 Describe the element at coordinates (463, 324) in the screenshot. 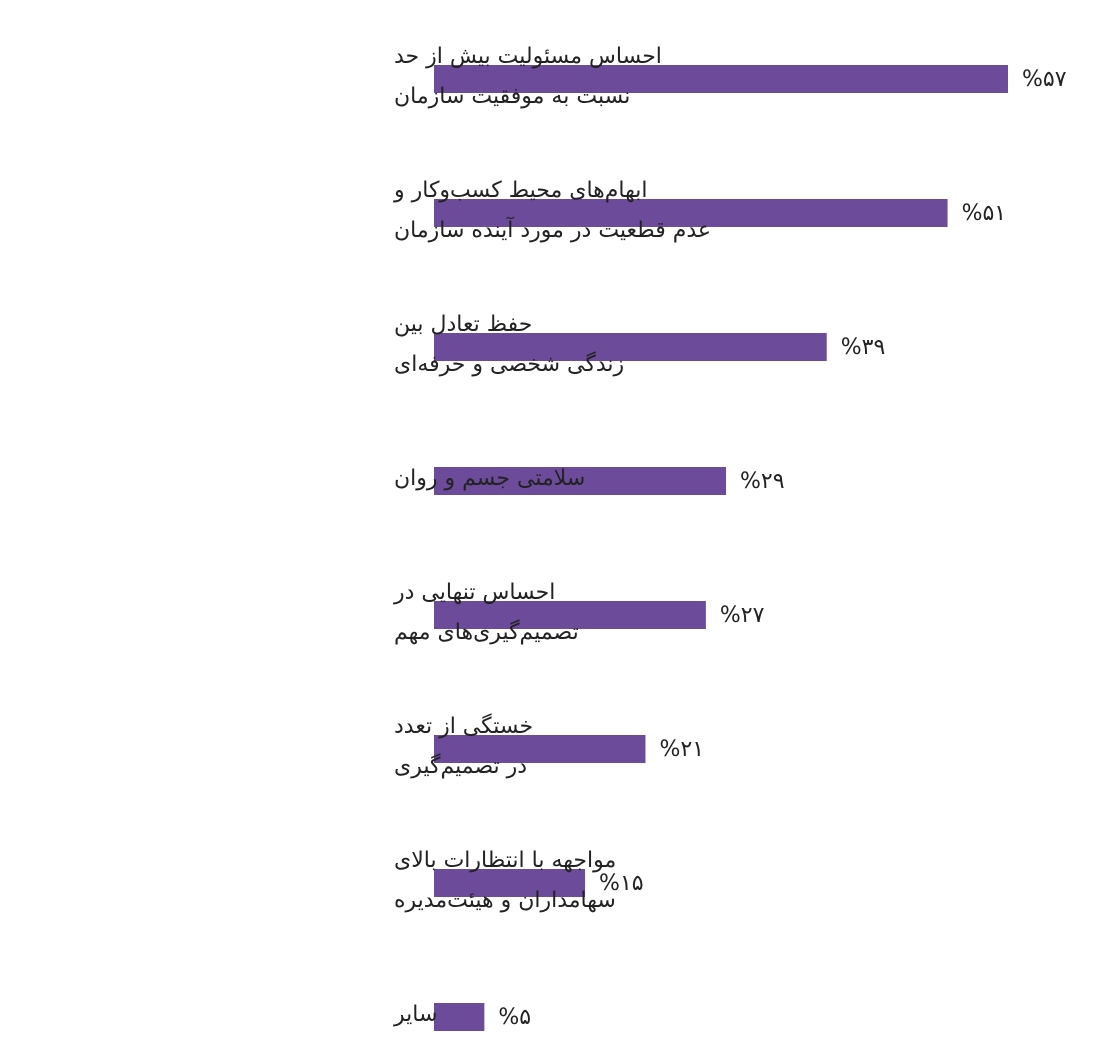

I see `category-label: حفظ تعادل بین` at that location.